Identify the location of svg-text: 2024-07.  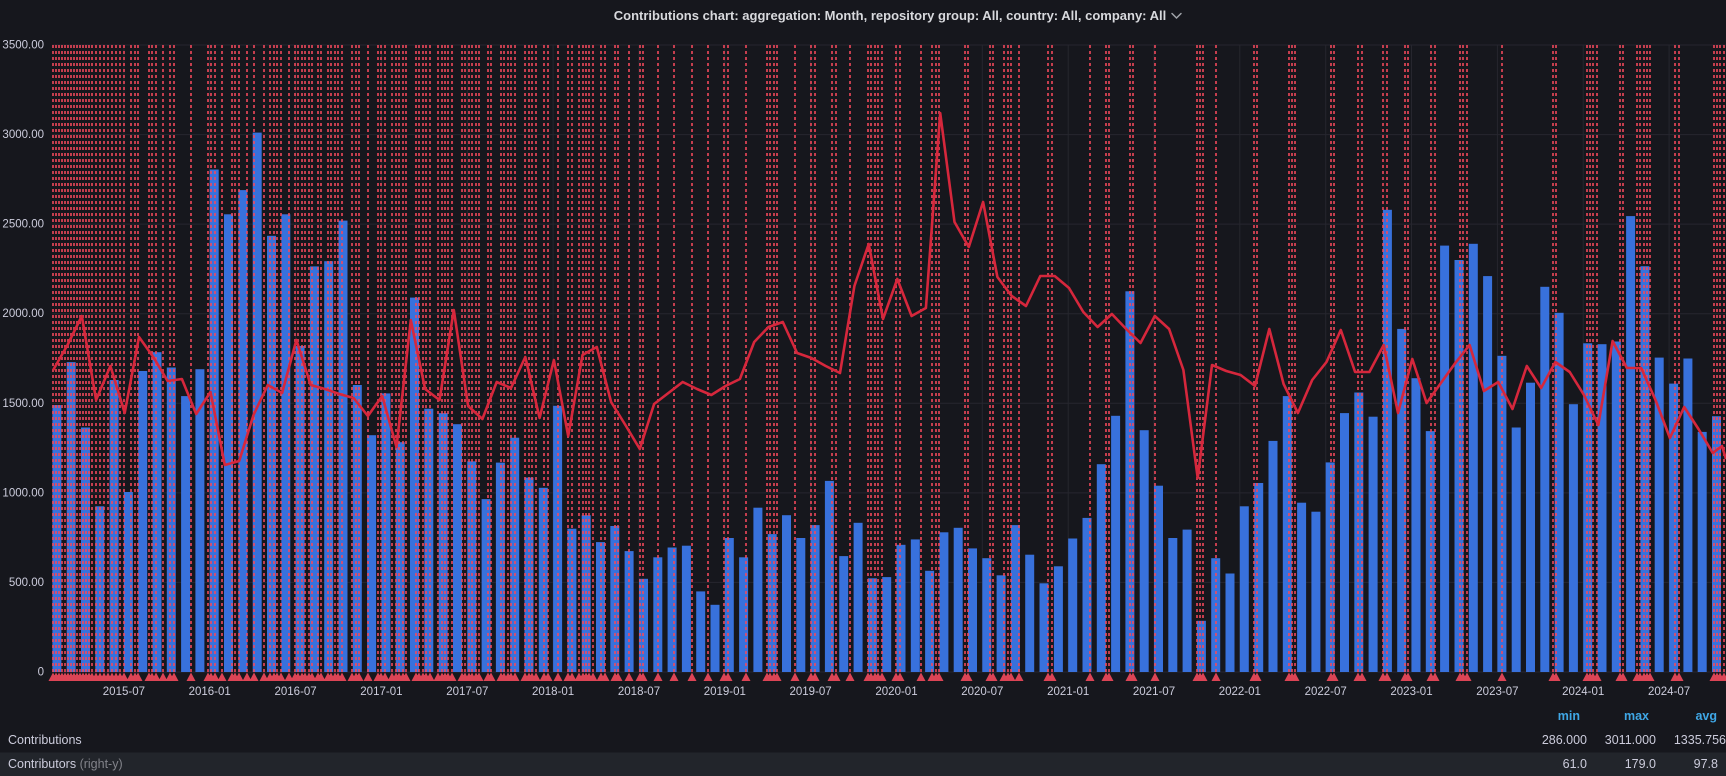
(1669, 692).